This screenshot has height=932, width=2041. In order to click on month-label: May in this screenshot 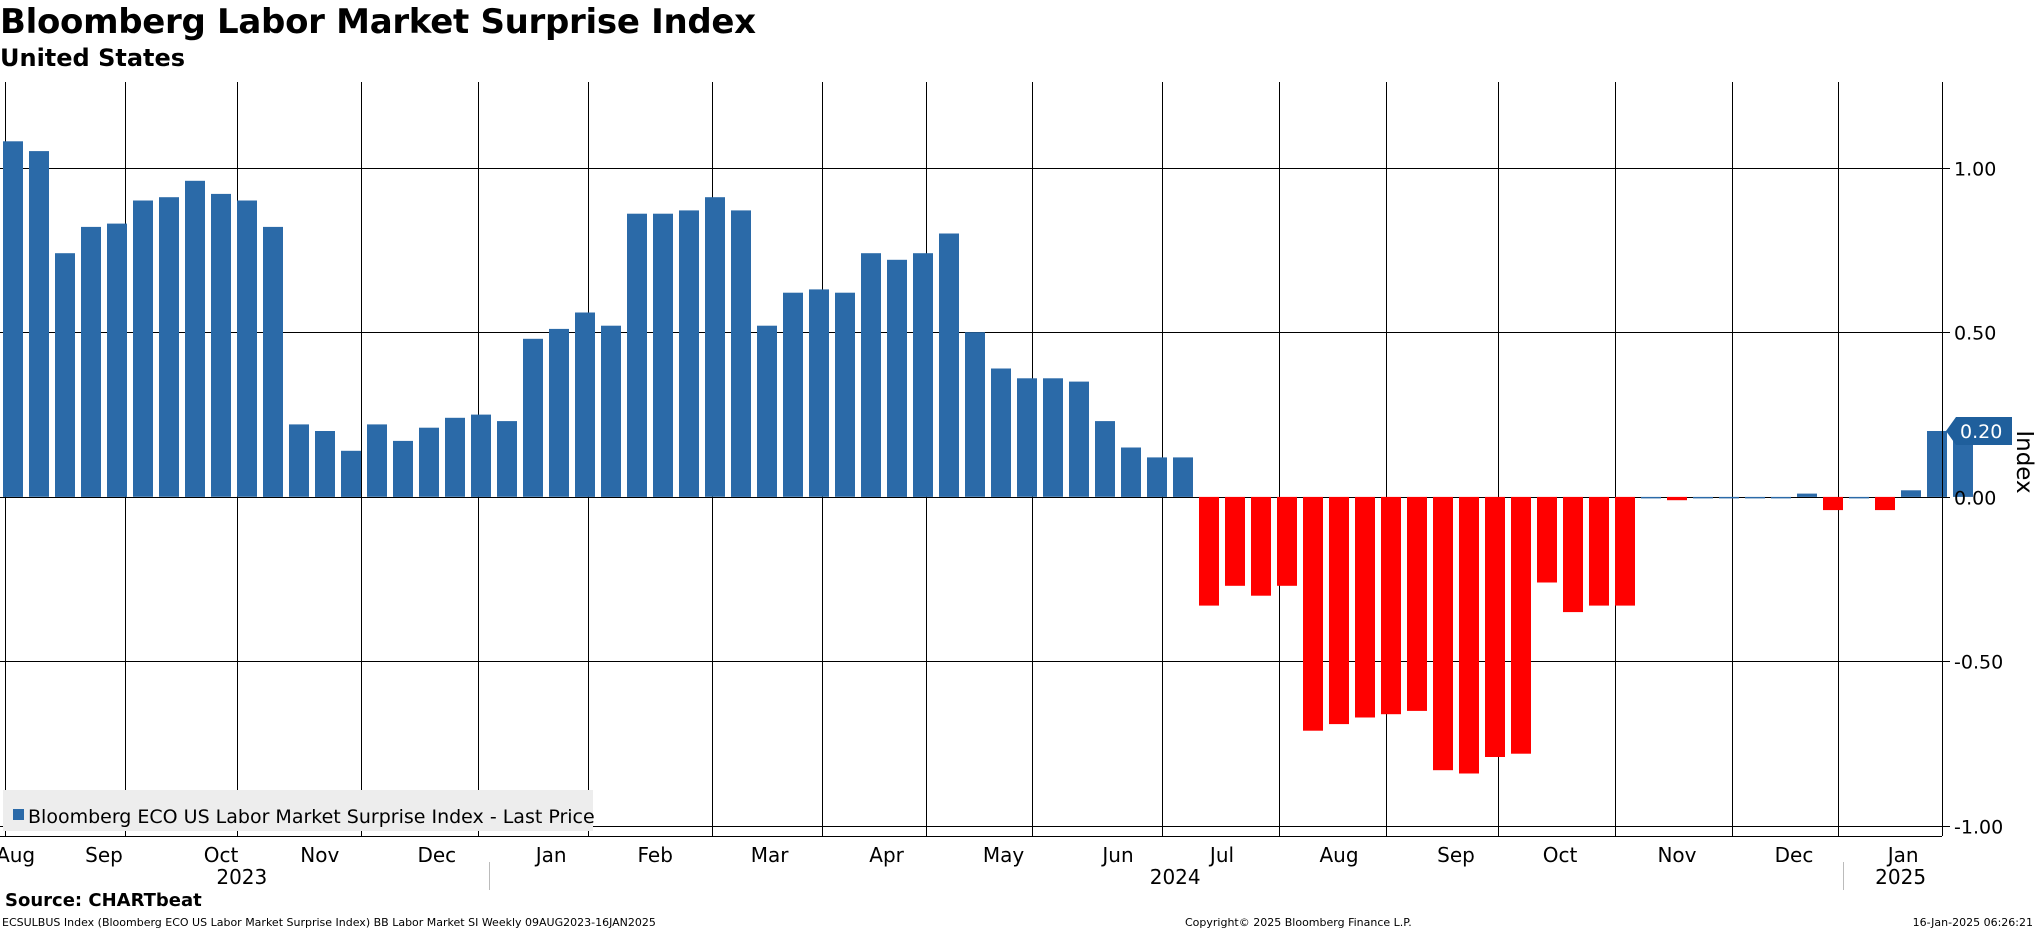, I will do `click(1004, 855)`.